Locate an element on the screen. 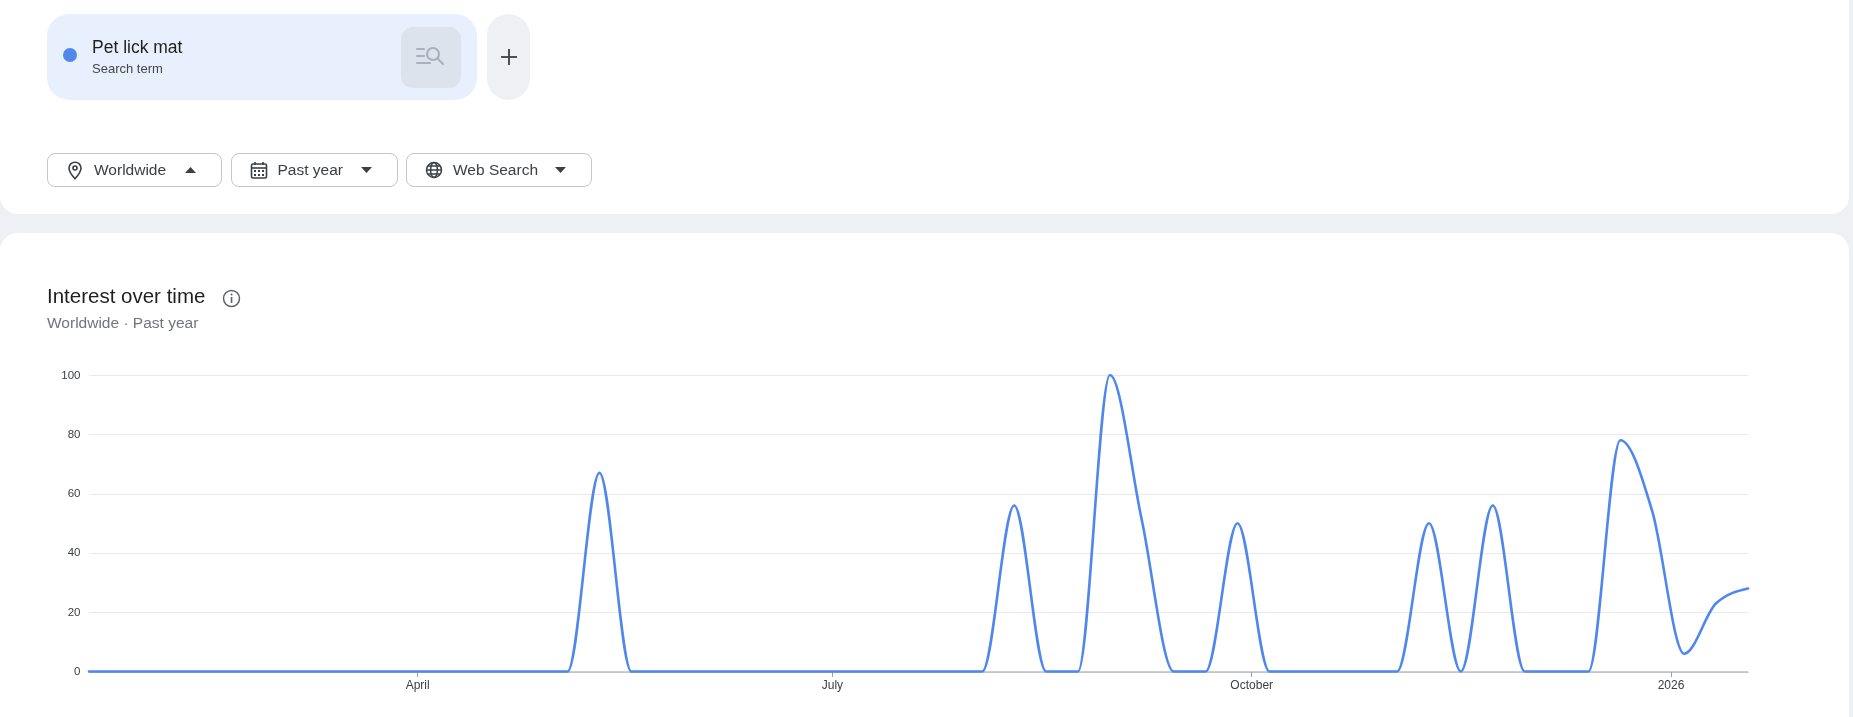  x-tick-label: July is located at coordinates (832, 685).